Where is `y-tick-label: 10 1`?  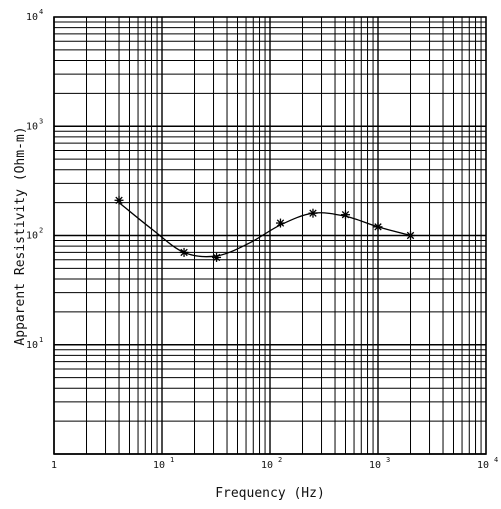 y-tick-label: 10 1 is located at coordinates (34, 343).